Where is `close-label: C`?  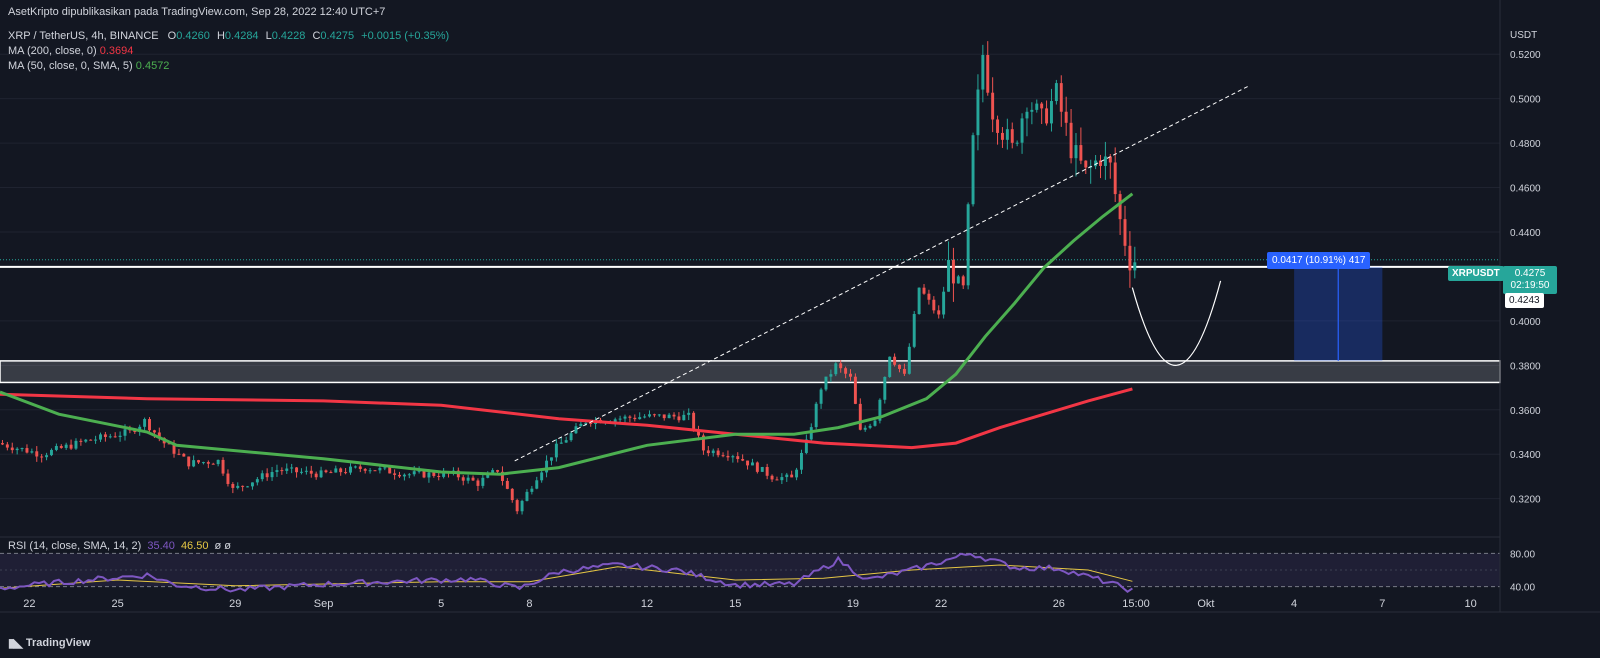
close-label: C is located at coordinates (316, 36).